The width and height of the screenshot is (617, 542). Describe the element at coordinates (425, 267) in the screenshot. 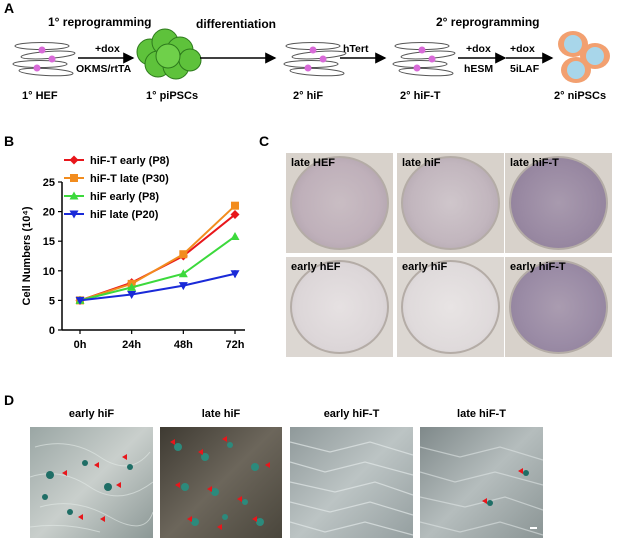

I see `plate-label: early hiF` at that location.